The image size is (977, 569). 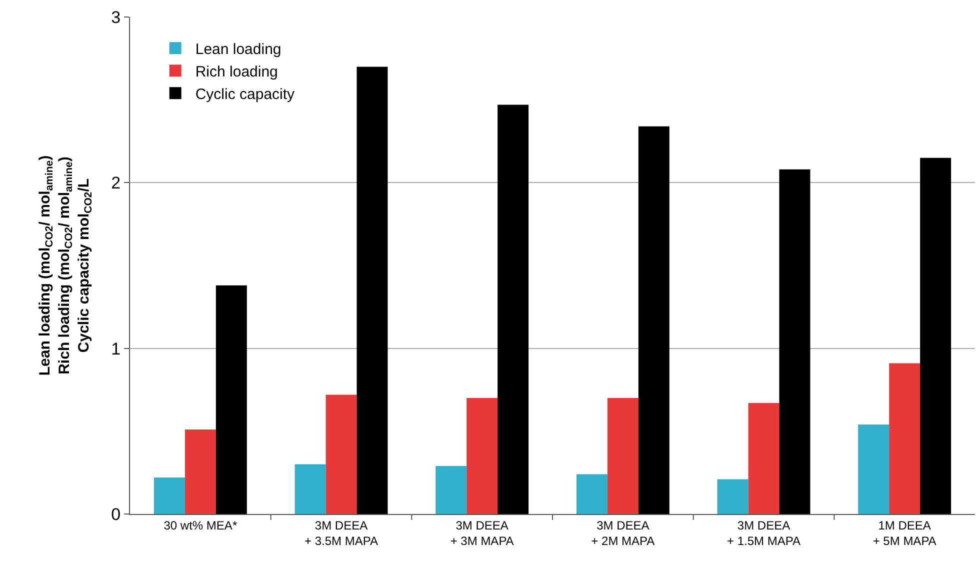 I want to click on legend-label: Lean loading, so click(x=238, y=49).